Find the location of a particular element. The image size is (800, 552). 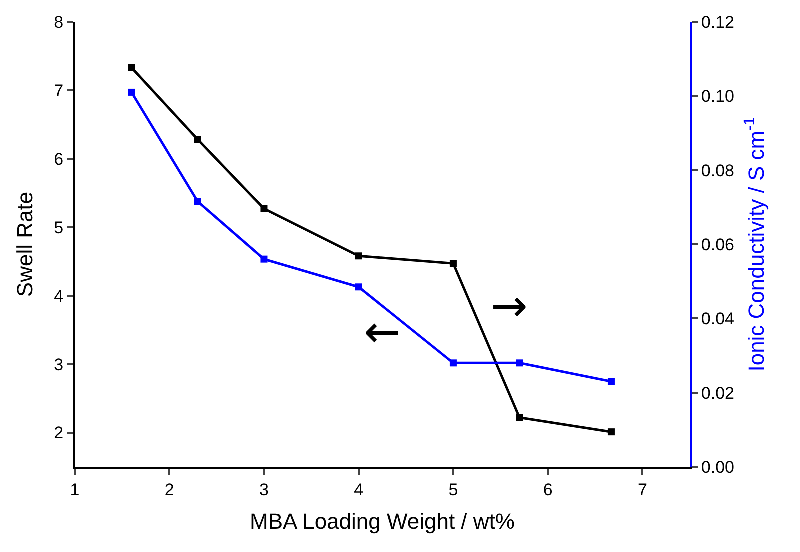

y-tick-label: 5 is located at coordinates (59, 228).